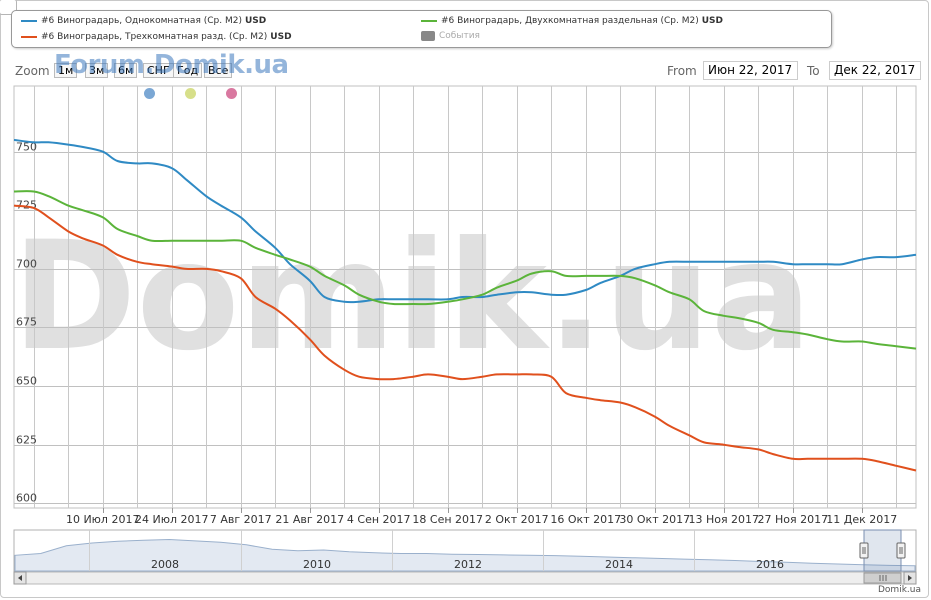 The width and height of the screenshot is (931, 600). I want to click on navigator-selection, so click(882, 550).